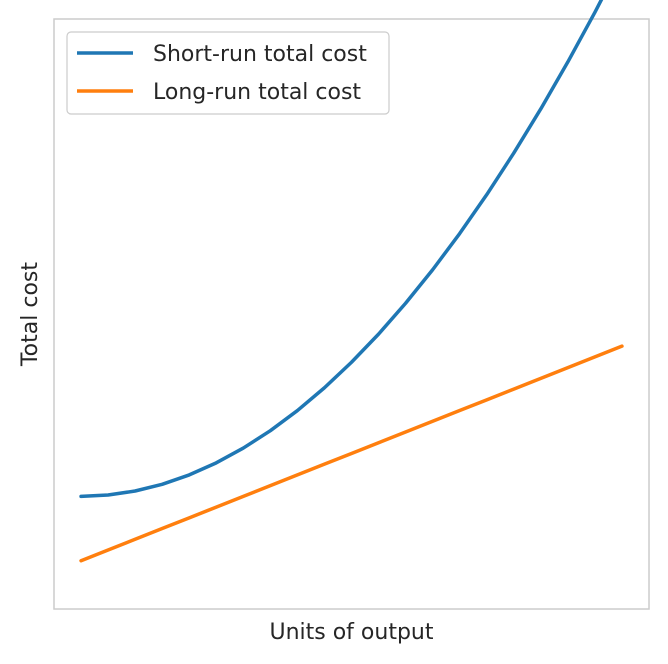 This screenshot has width=668, height=664. I want to click on x-axis-label: Units of output, so click(351, 632).